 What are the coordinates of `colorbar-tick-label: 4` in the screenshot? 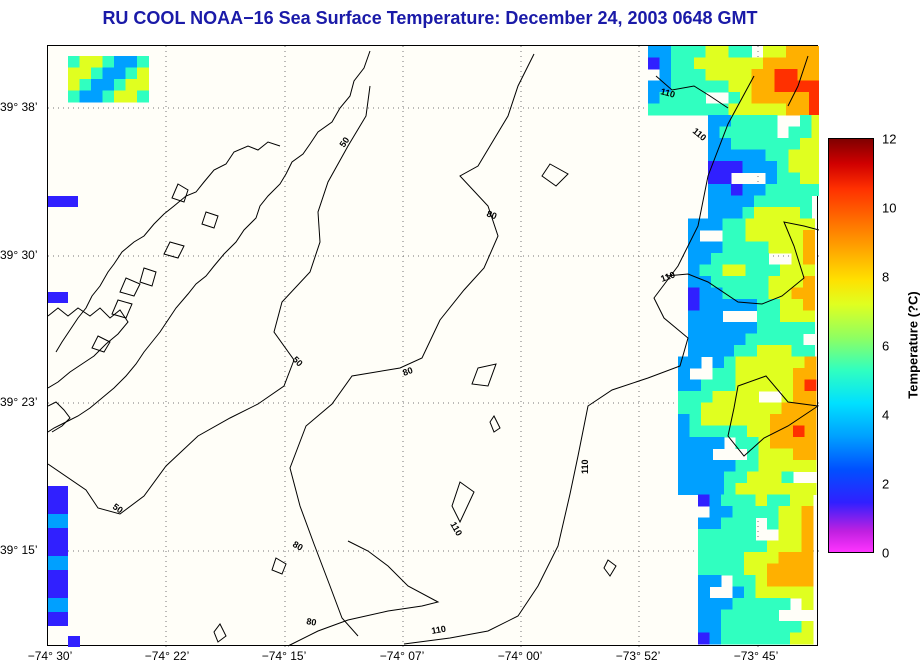 It's located at (886, 415).